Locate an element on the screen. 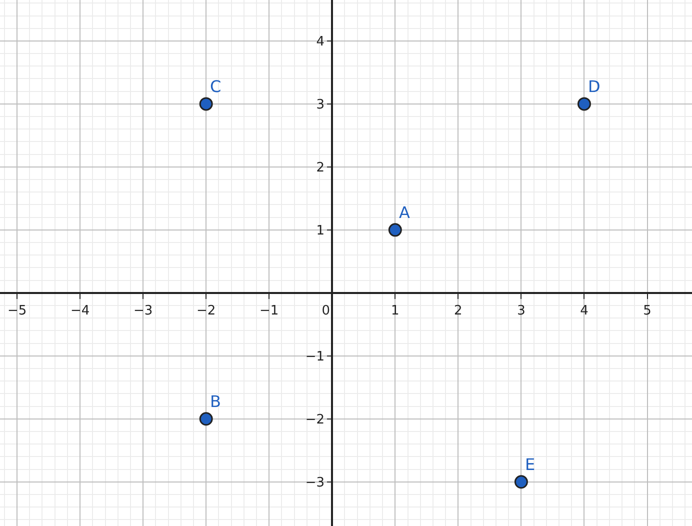  y-tick-label: 3 is located at coordinates (320, 104).